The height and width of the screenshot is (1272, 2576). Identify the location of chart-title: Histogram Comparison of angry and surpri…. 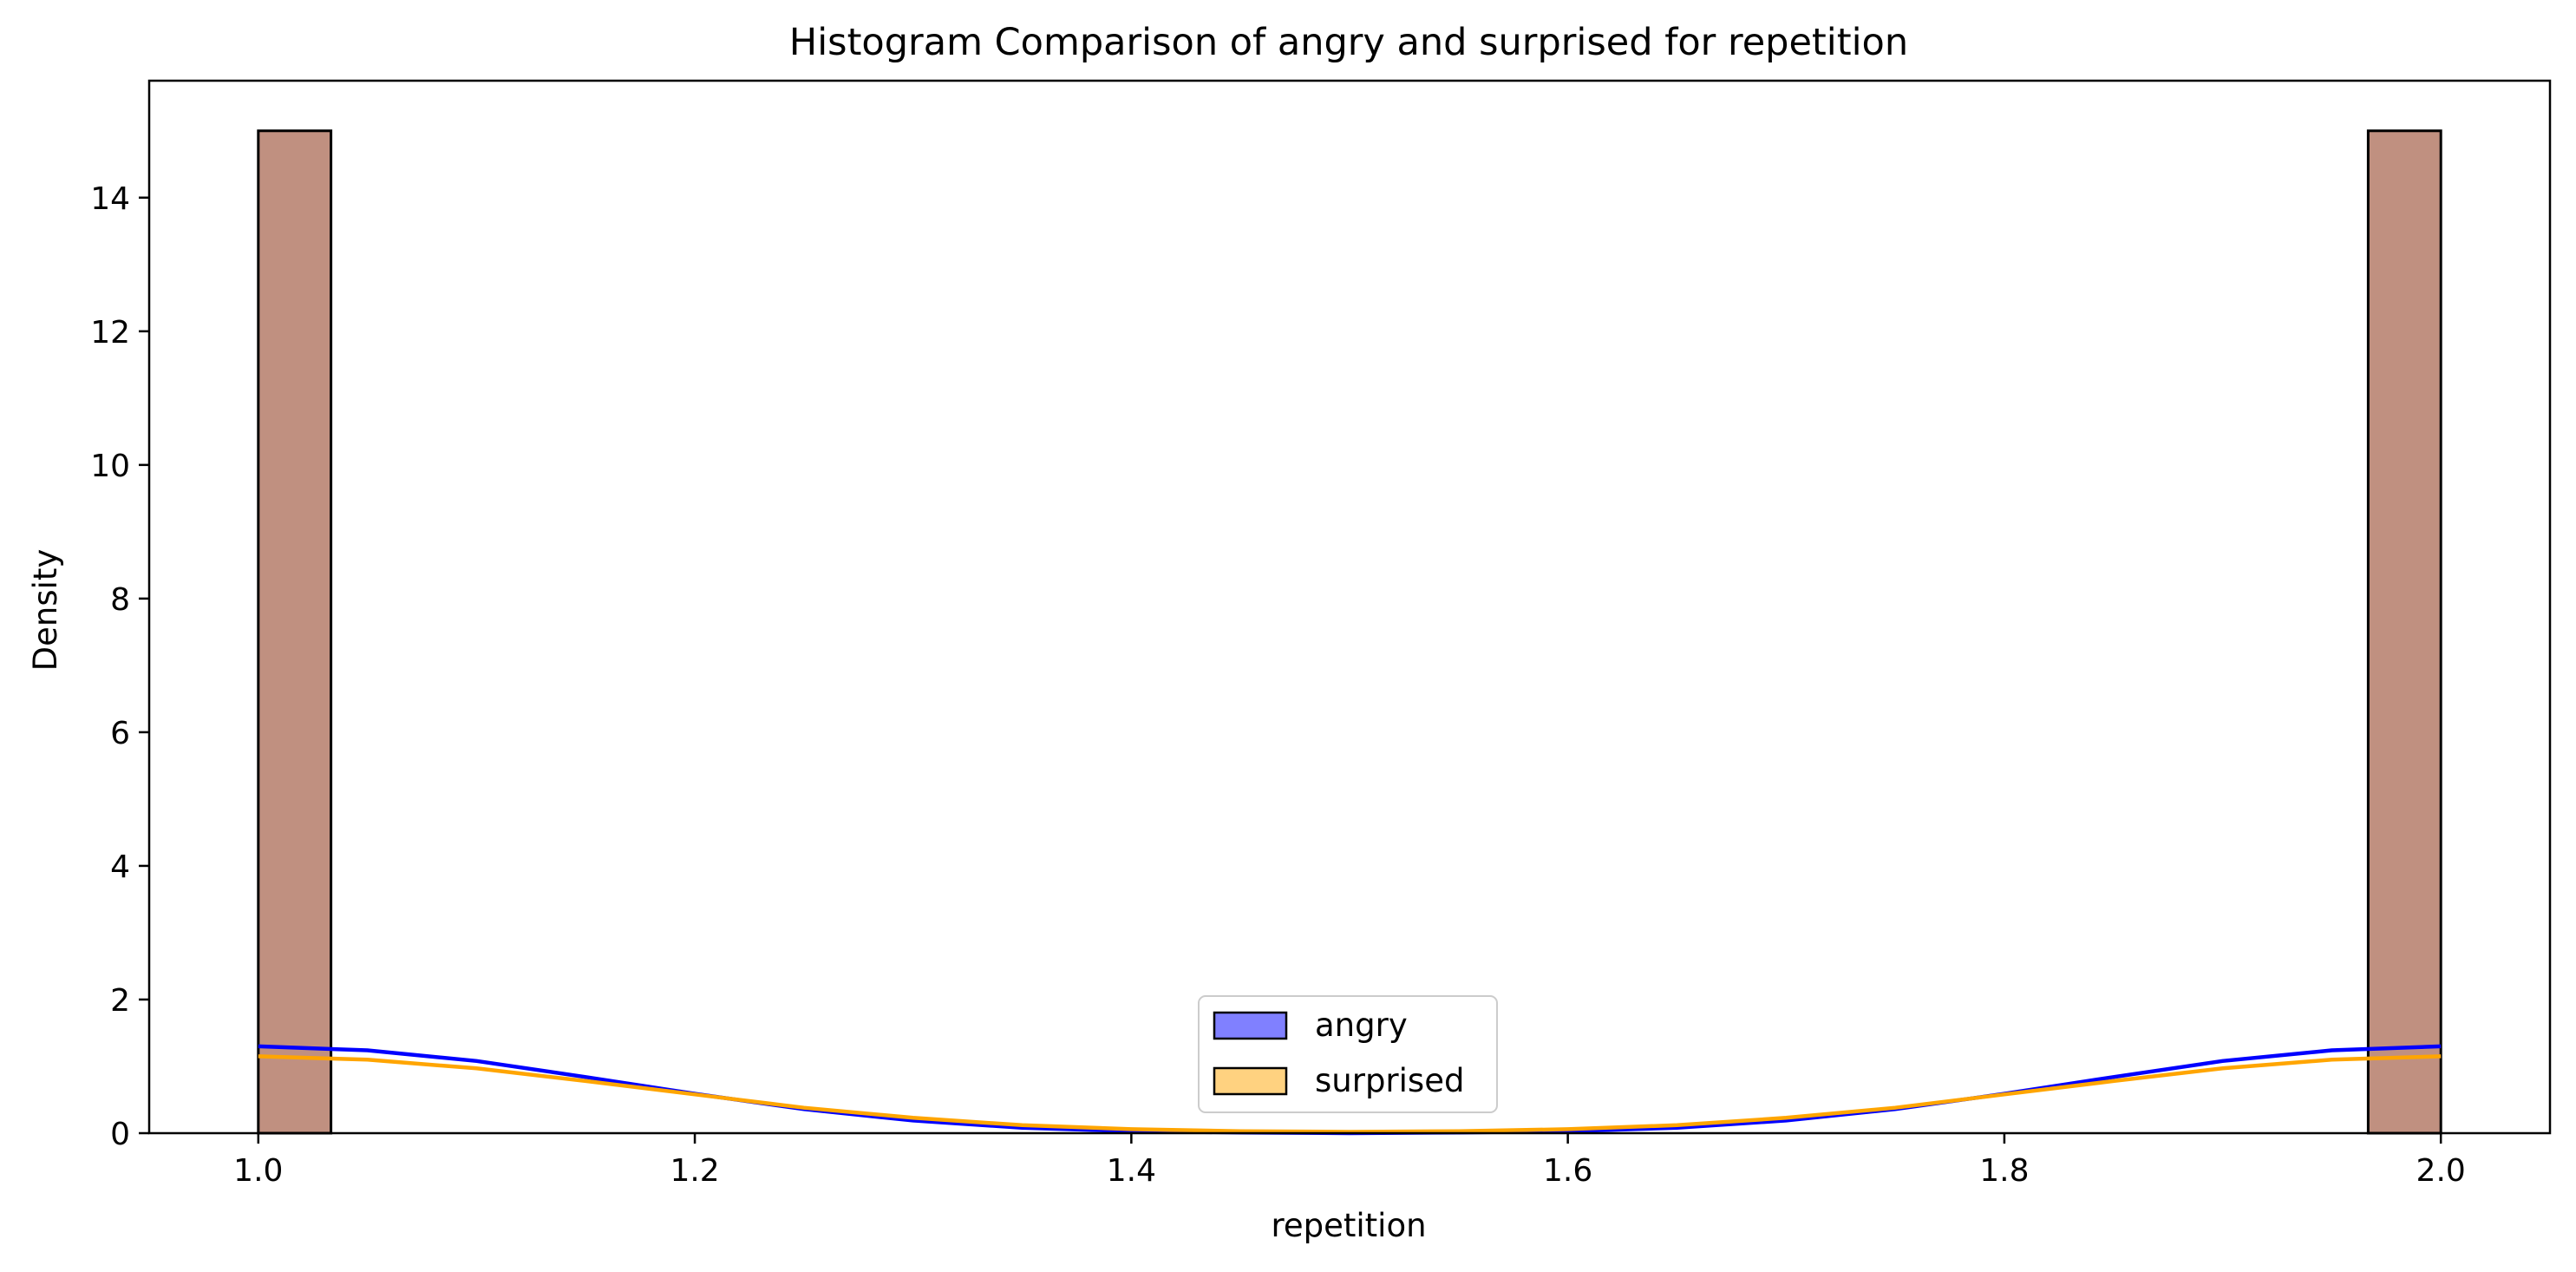
(1348, 42).